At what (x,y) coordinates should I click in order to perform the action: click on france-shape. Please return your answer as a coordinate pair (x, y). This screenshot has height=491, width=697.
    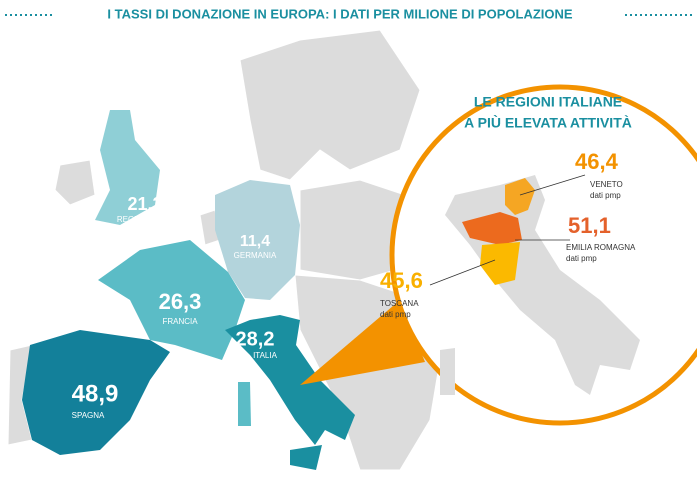
    Looking at the image, I should click on (171, 300).